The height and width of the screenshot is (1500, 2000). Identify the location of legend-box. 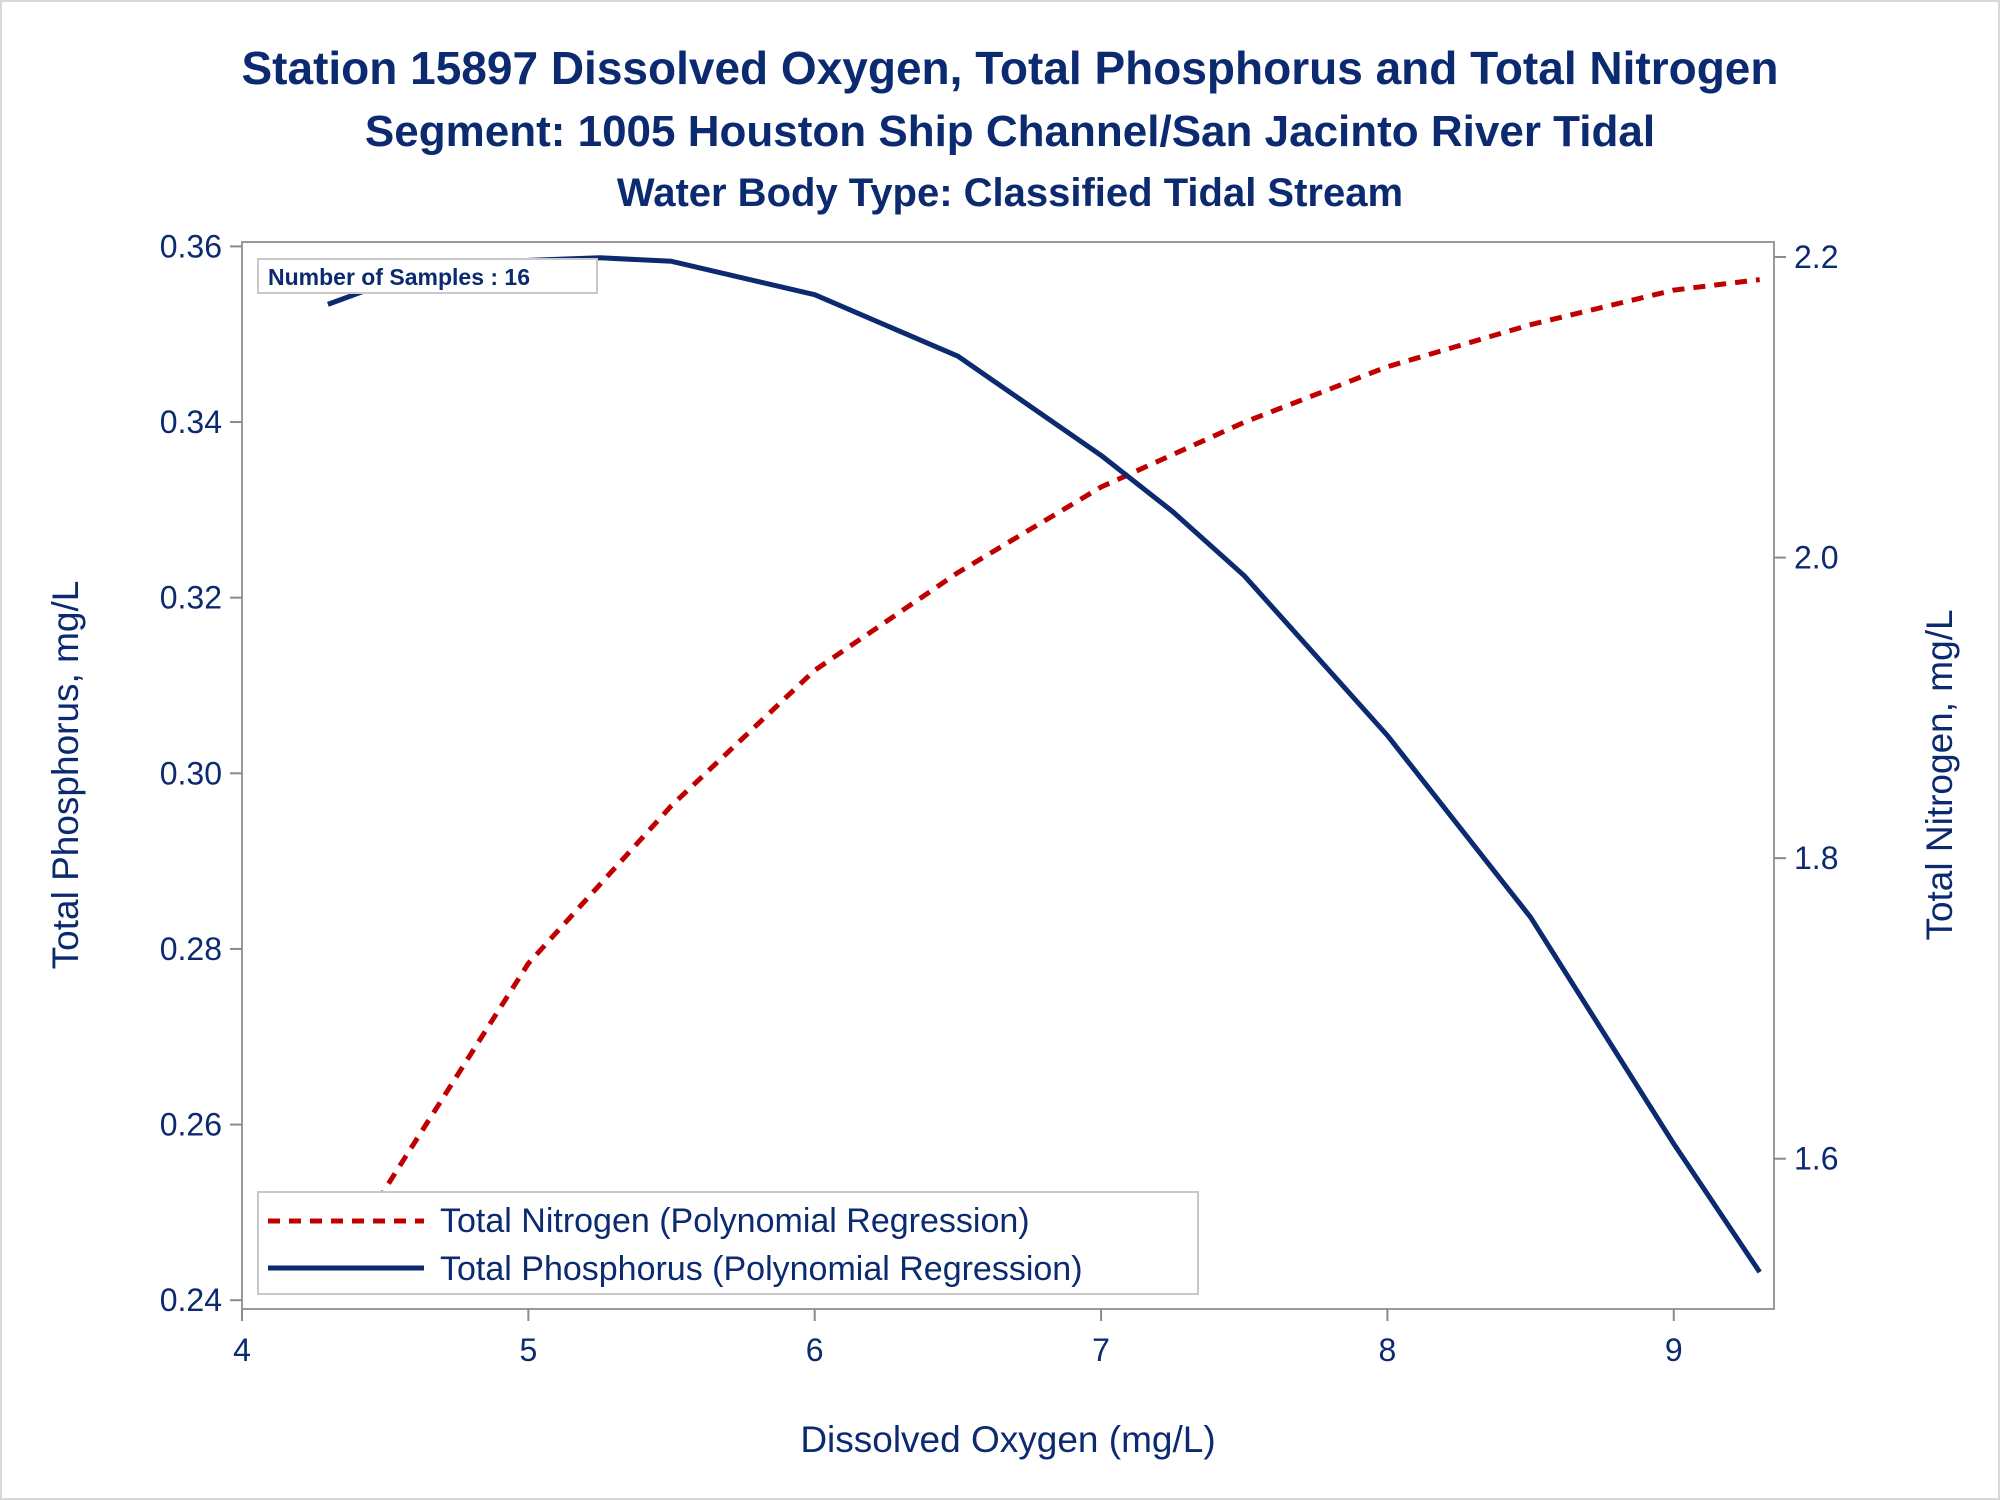
(728, 1243).